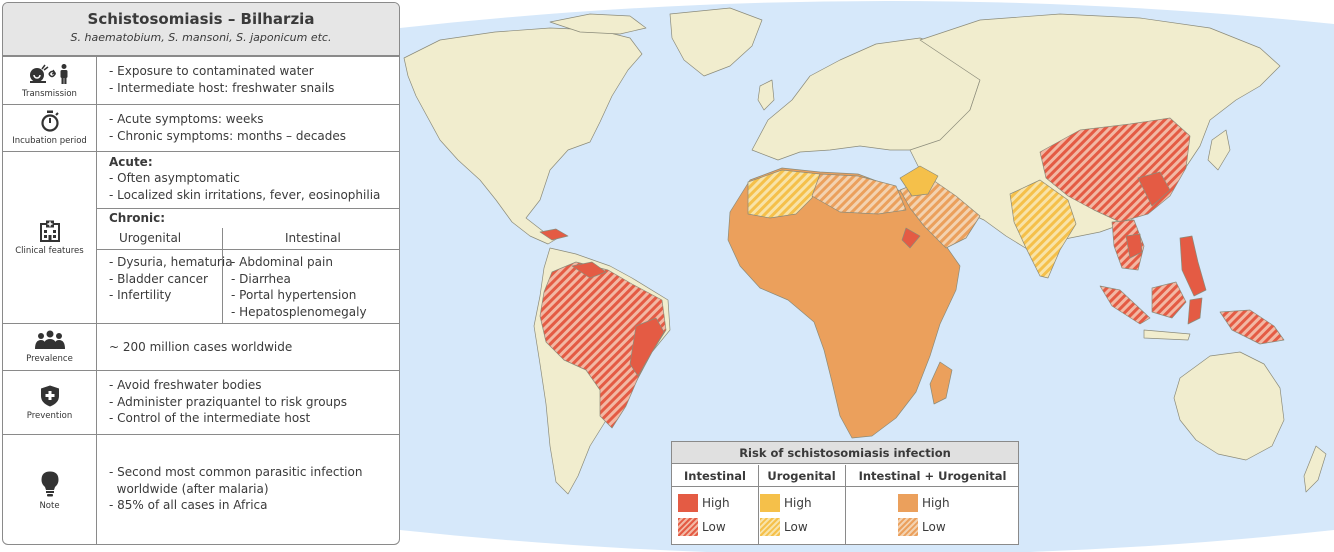 This screenshot has height=552, width=1334. I want to click on caribbean-region, so click(554, 234).